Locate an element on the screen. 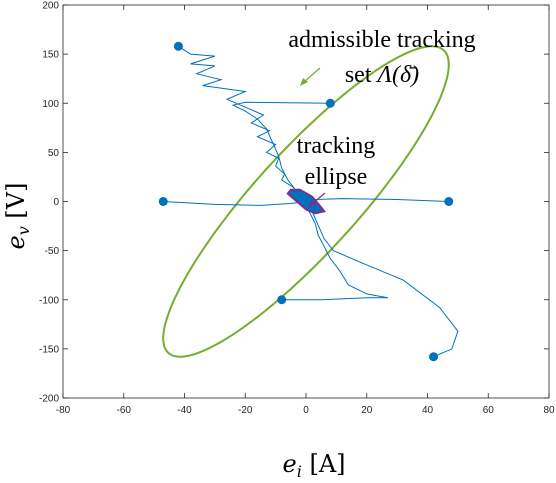  y-tick-label: 150 is located at coordinates (50, 55).